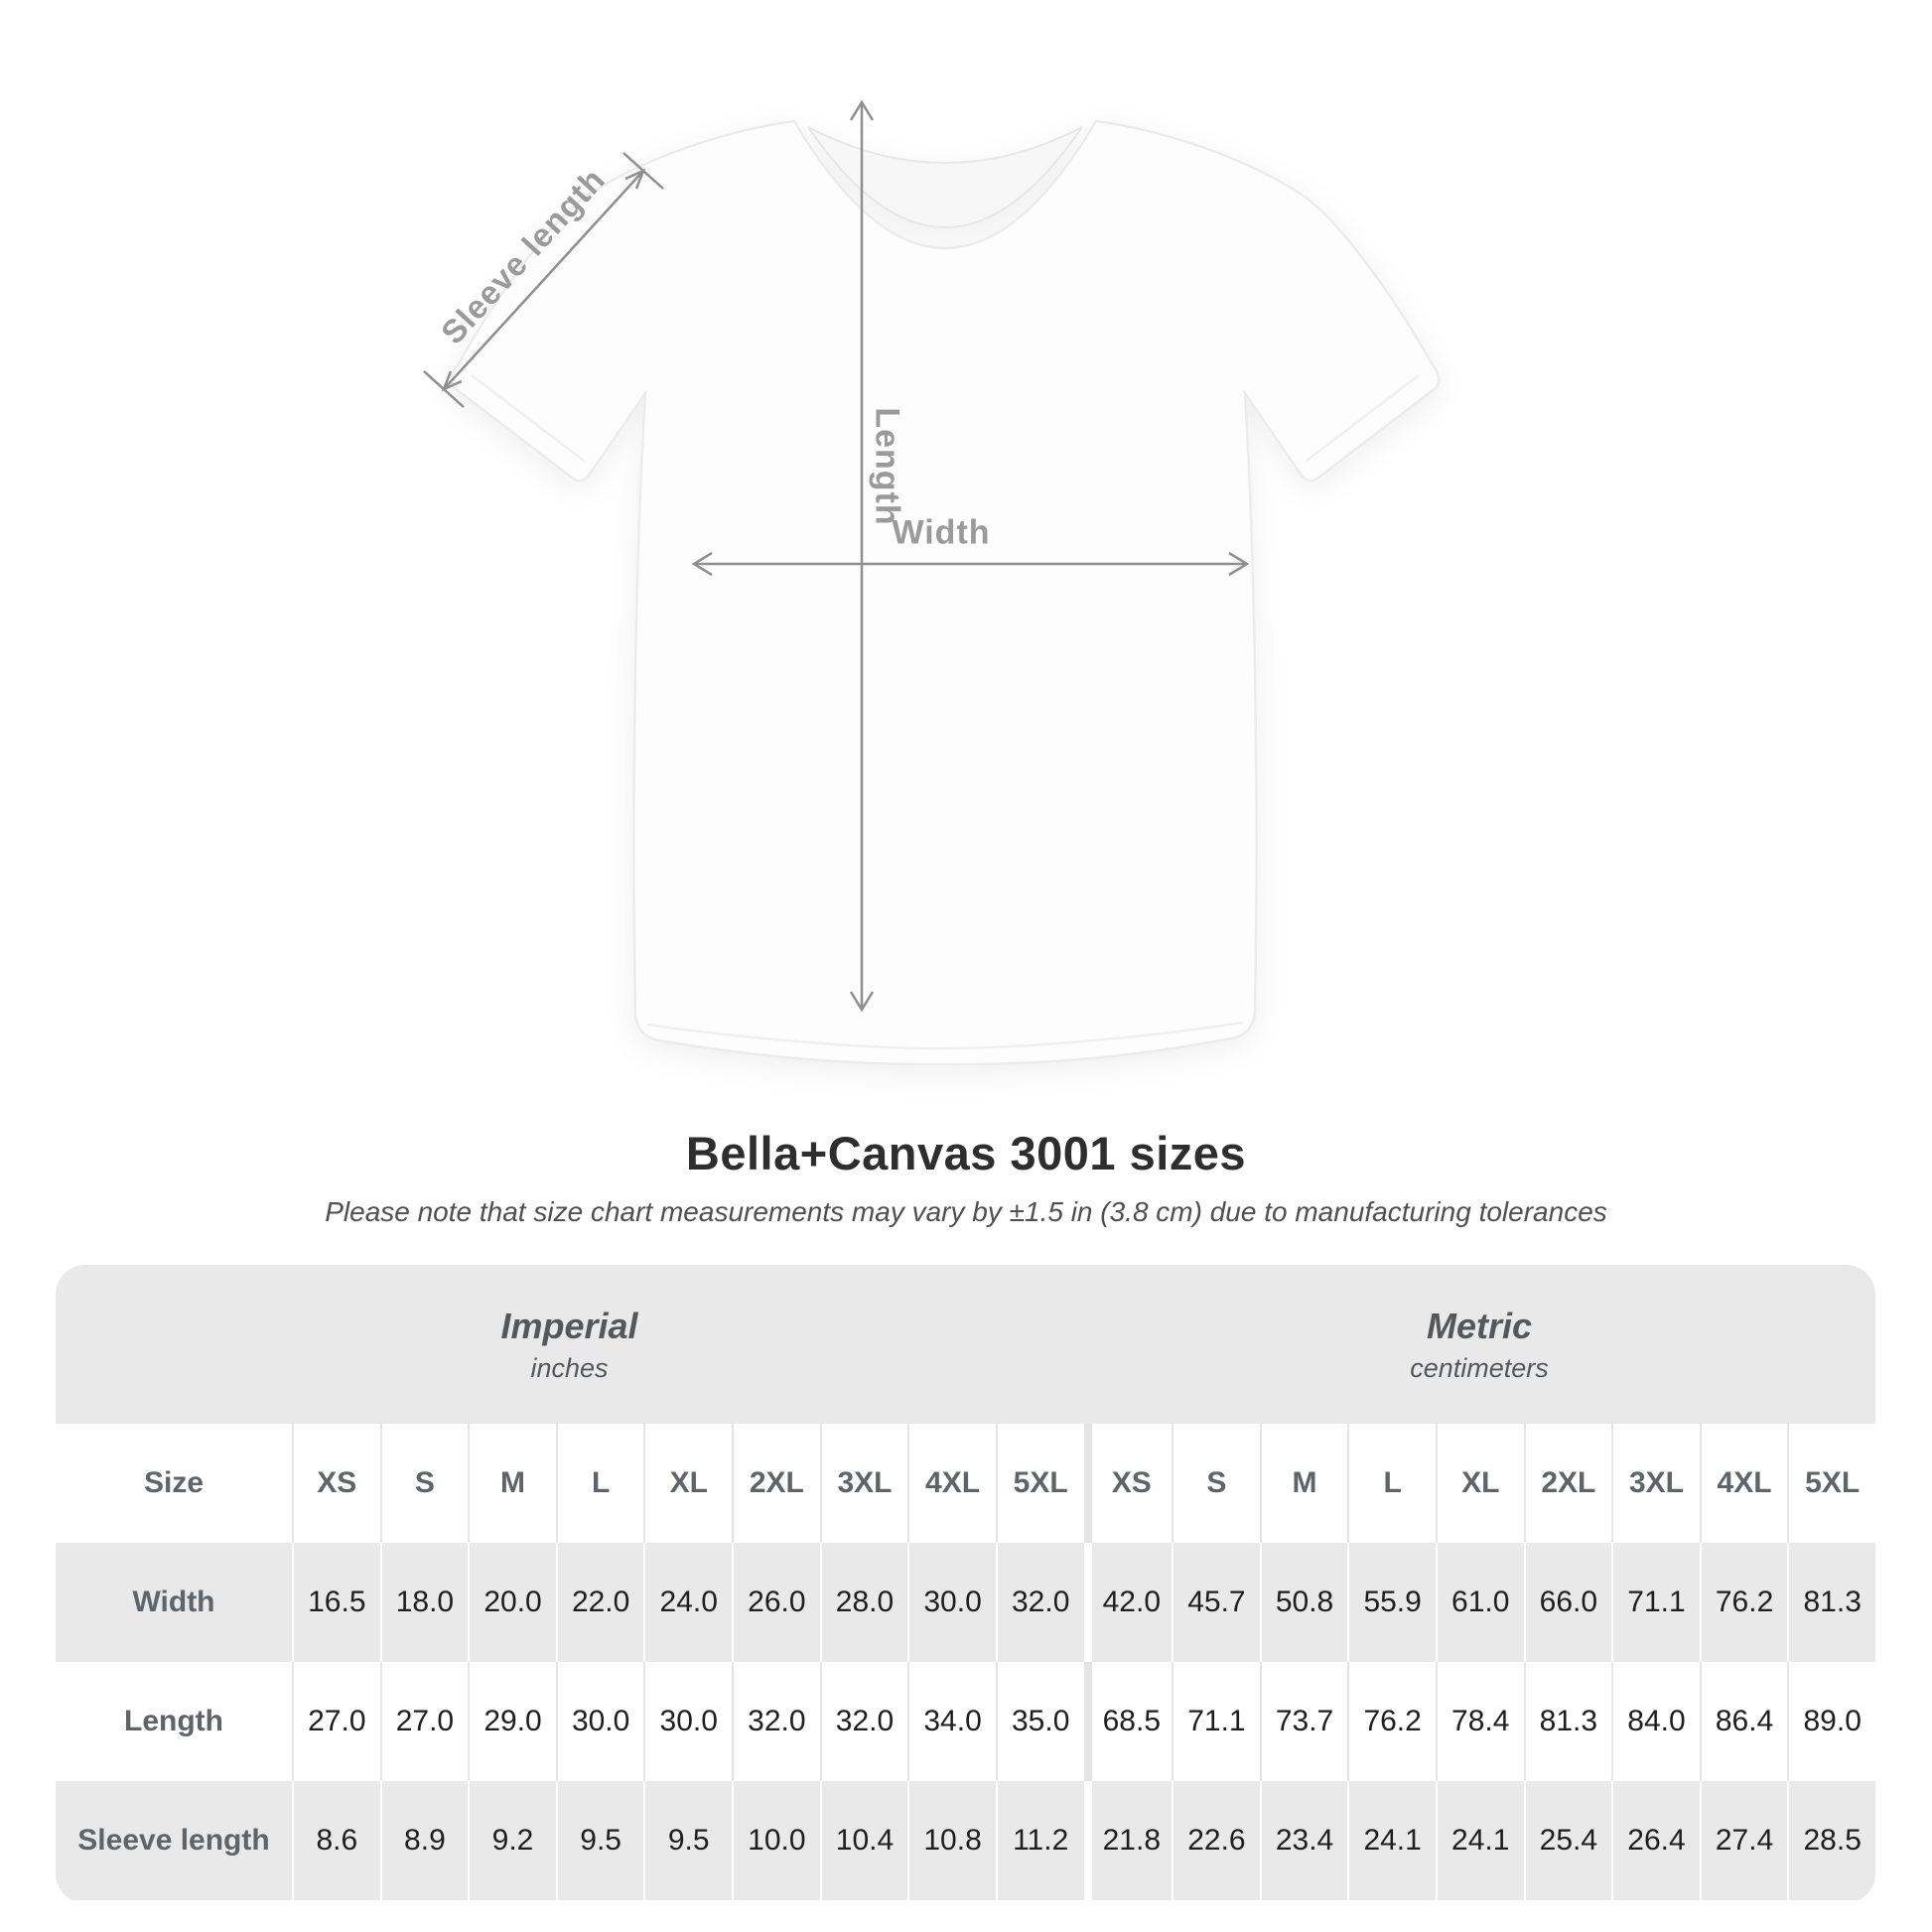  I want to click on table-cell: 11.2, so click(1040, 1841).